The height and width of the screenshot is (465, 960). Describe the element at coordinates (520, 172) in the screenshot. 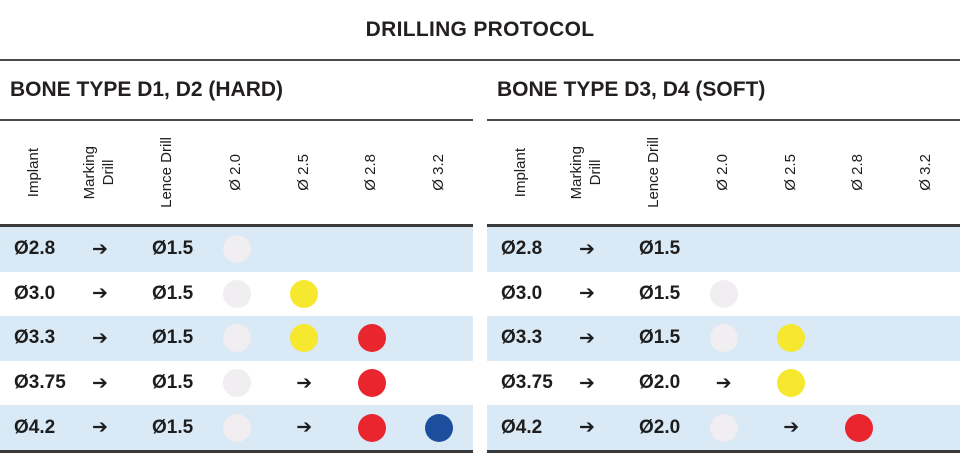

I see `column-header-implant: Implant` at that location.